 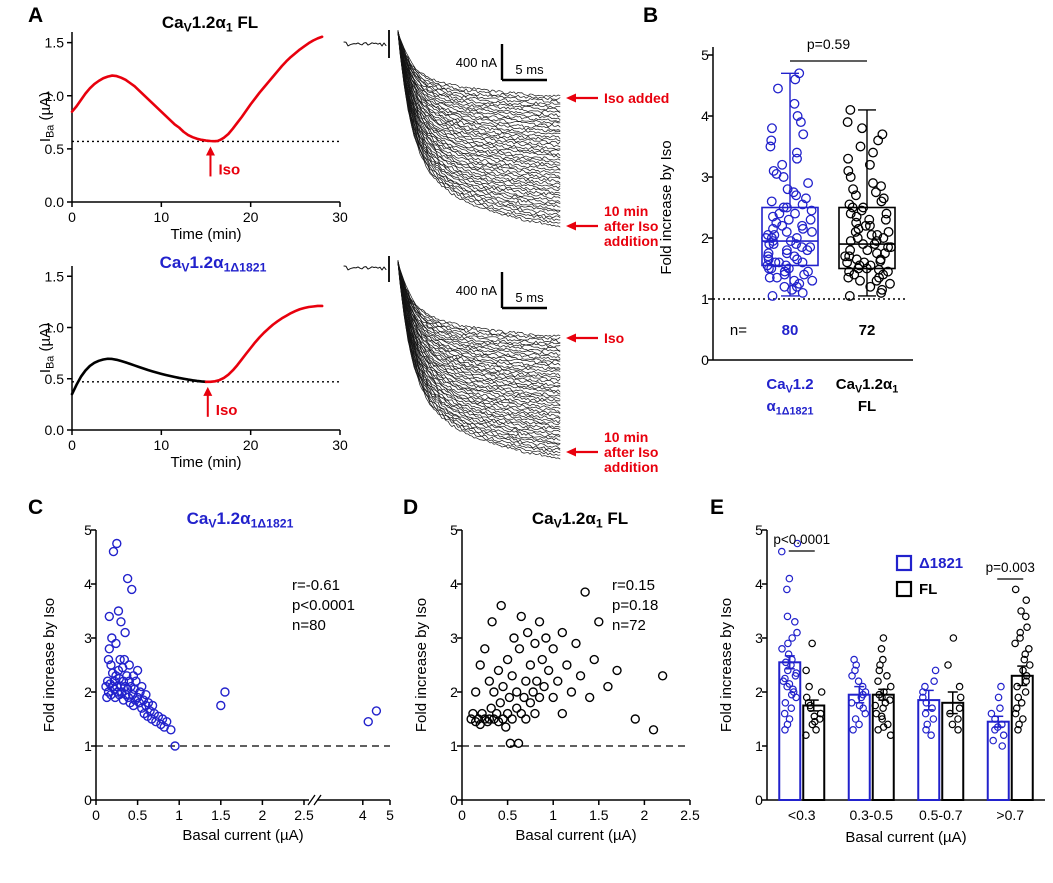 What do you see at coordinates (36, 15) in the screenshot?
I see `panel-label-a: A` at bounding box center [36, 15].